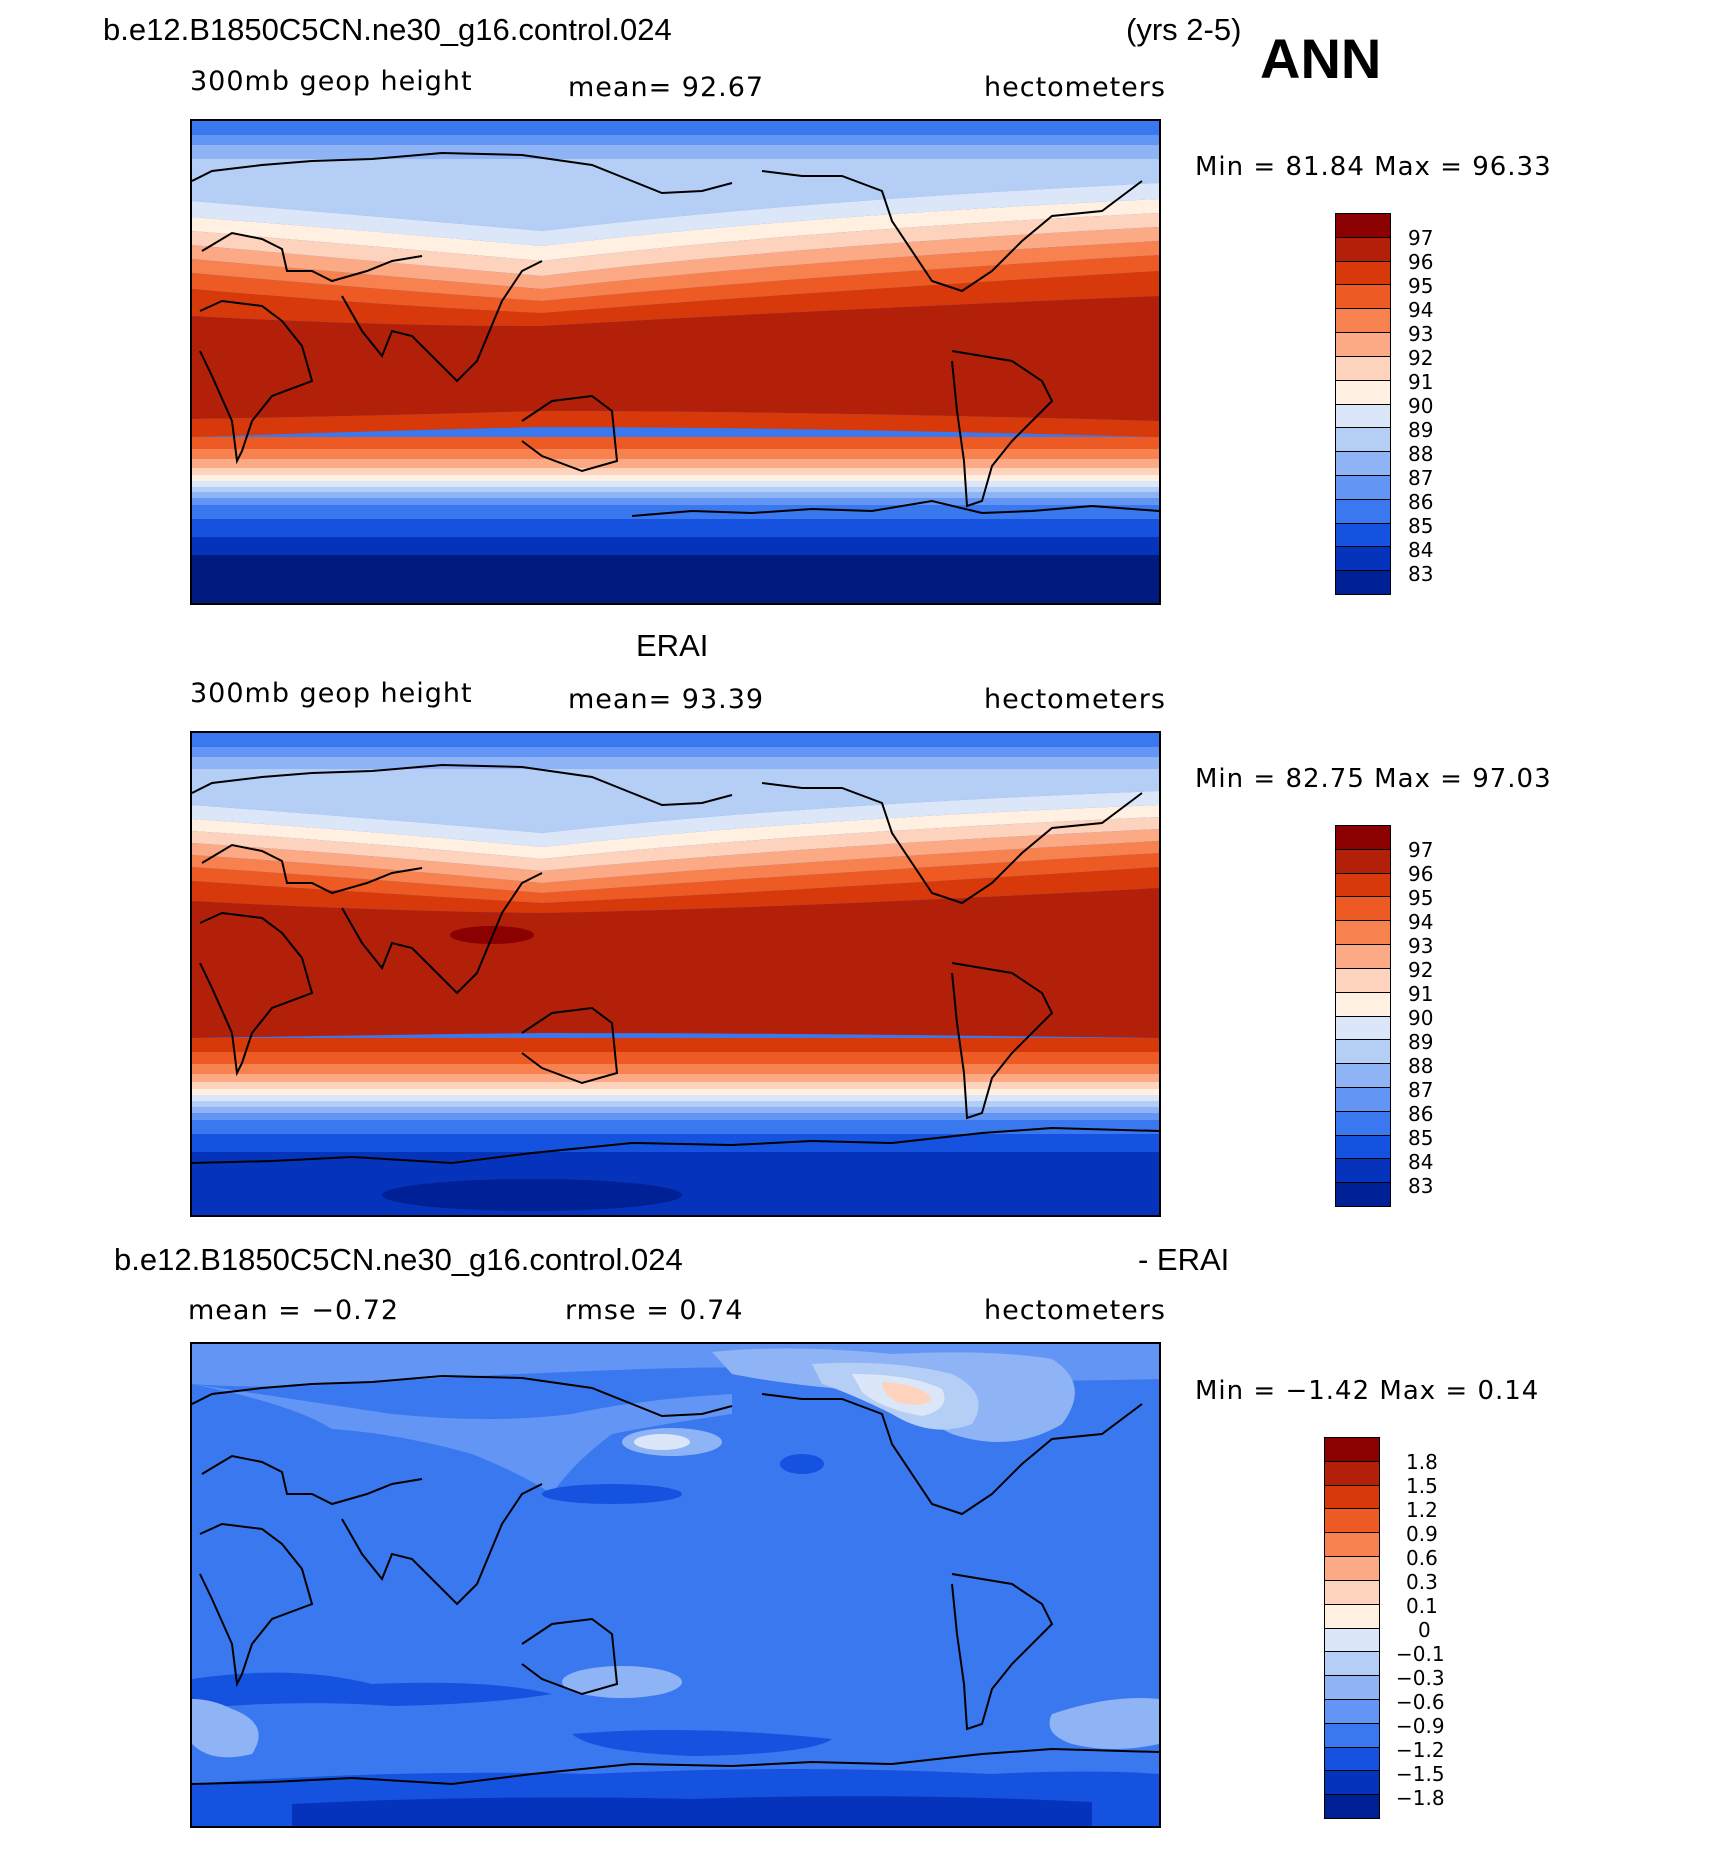 The height and width of the screenshot is (1869, 1710). Describe the element at coordinates (1422, 1510) in the screenshot. I see `panel3-colorbar-label: 1.2` at that location.